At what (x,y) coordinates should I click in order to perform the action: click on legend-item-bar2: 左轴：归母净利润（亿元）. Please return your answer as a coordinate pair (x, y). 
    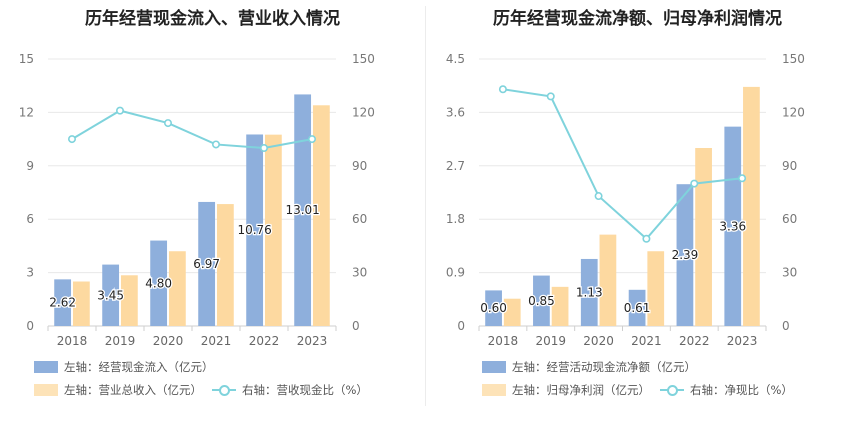
    Looking at the image, I should click on (566, 390).